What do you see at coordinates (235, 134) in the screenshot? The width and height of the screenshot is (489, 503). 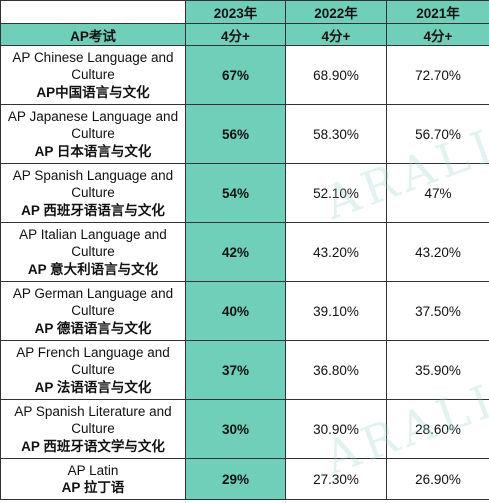 I see `rate-2023: 56%` at bounding box center [235, 134].